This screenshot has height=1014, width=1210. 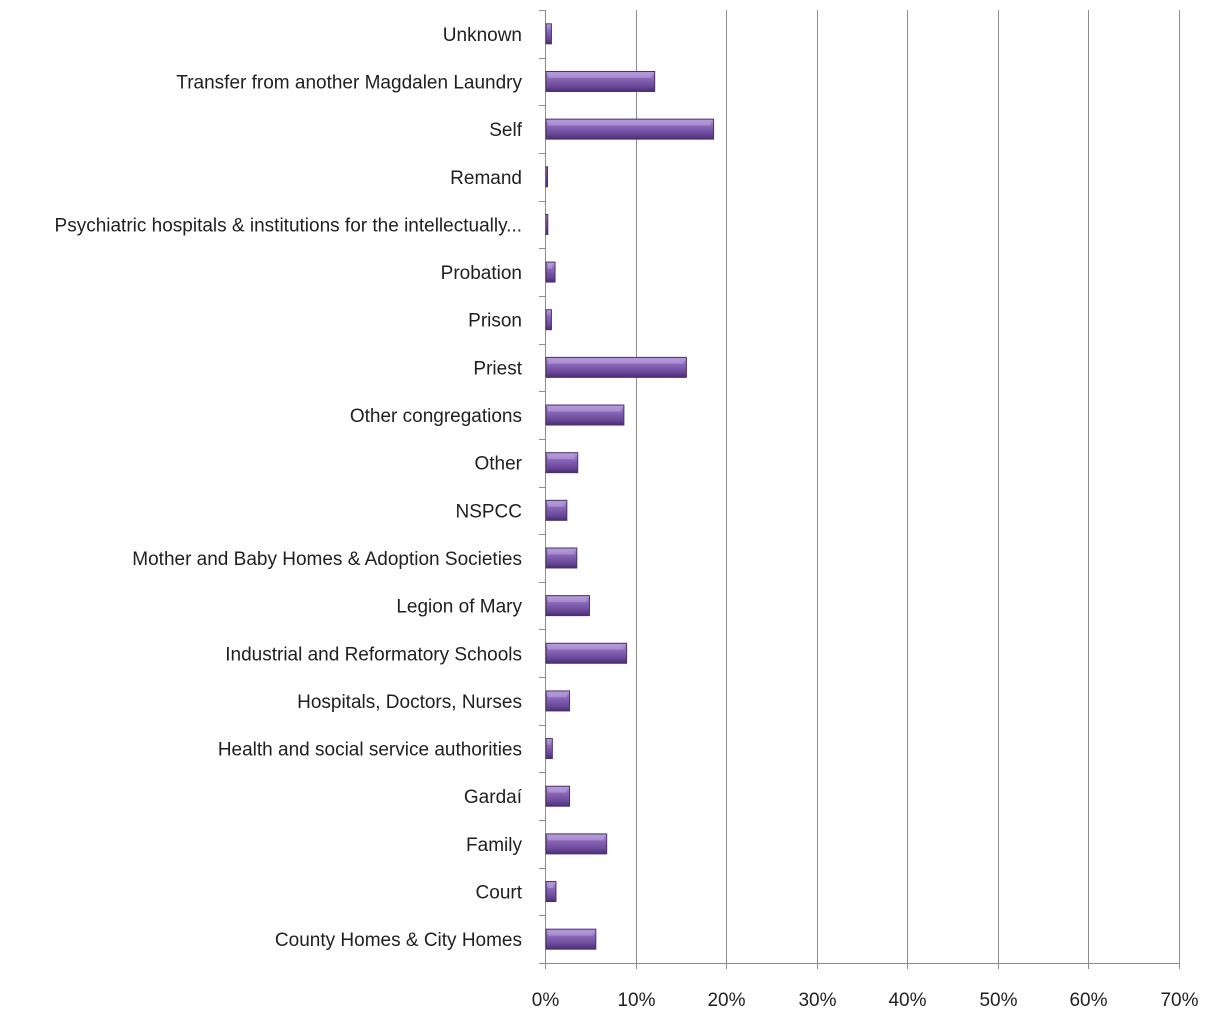 I want to click on category-label: Unknown, so click(x=482, y=35).